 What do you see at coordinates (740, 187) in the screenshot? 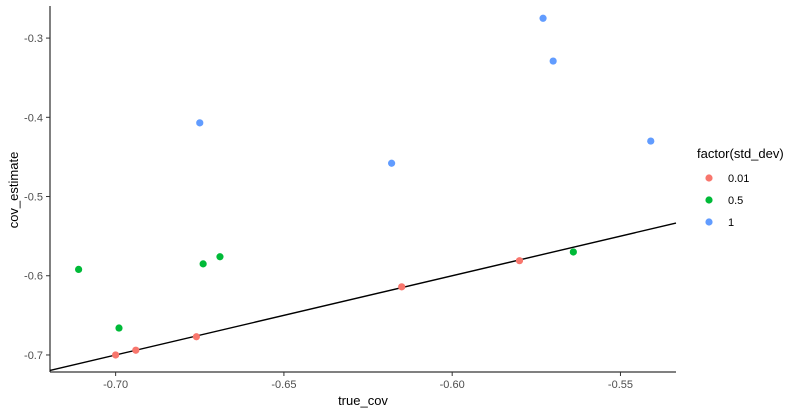
I see `legend: factor(std_dev) 0.01 0.5 1` at bounding box center [740, 187].